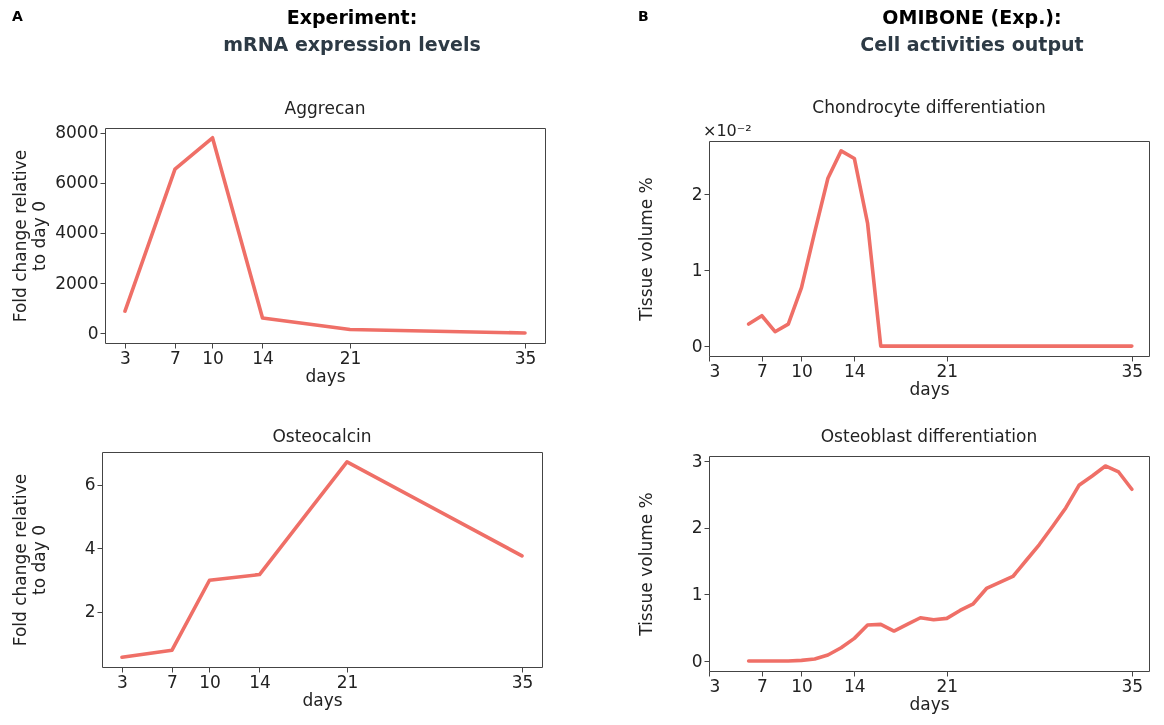 The image size is (1164, 725). Describe the element at coordinates (929, 107) in the screenshot. I see `chart-title: Chondrocyte differentiation` at that location.